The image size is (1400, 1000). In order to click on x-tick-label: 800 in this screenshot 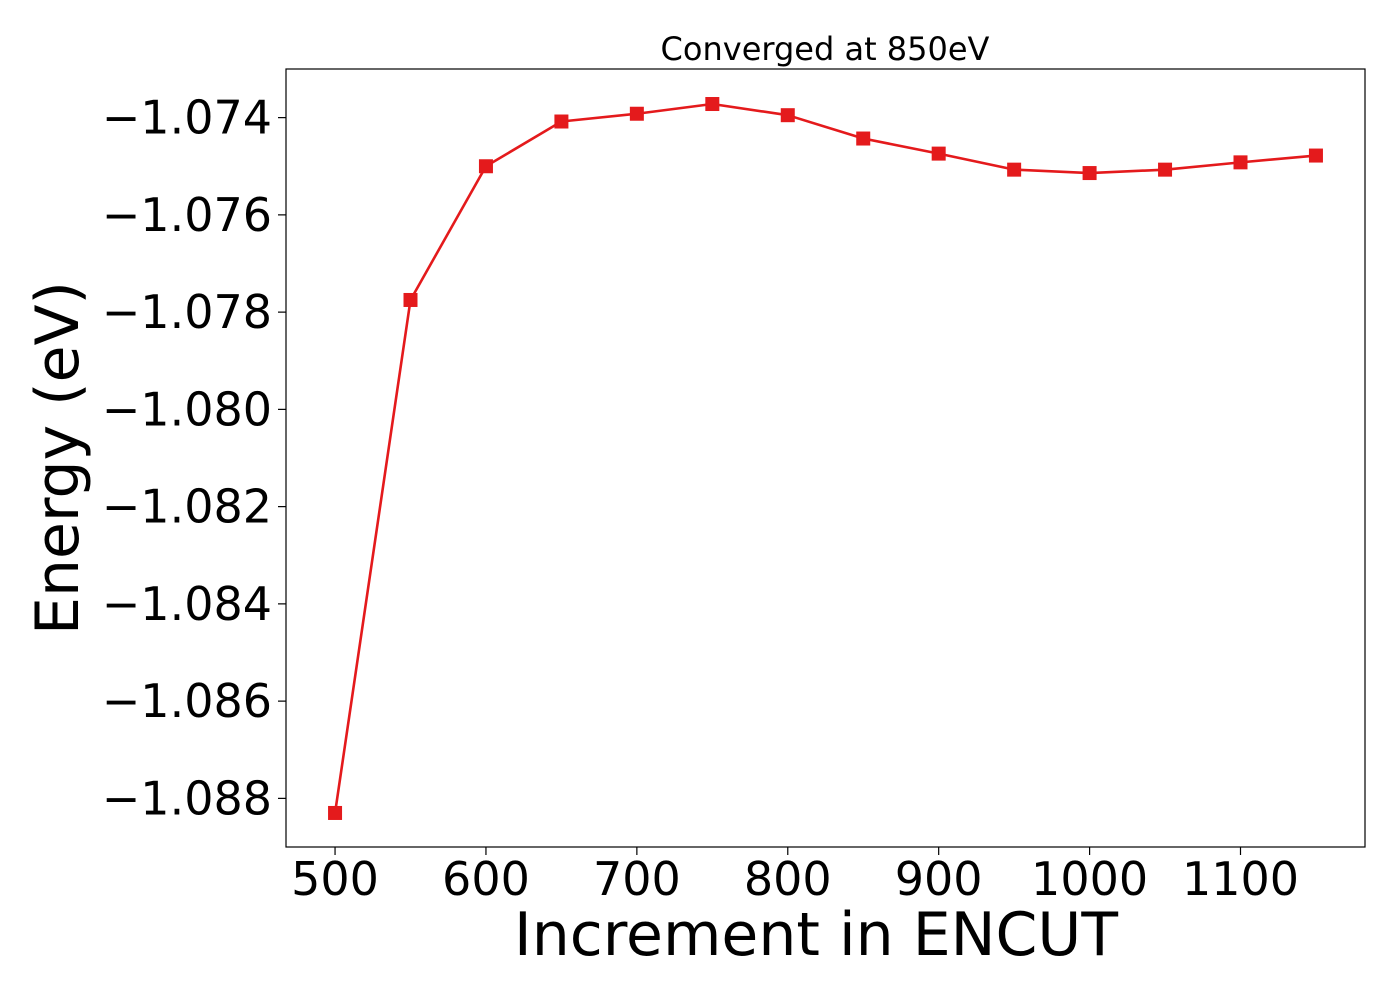, I will do `click(788, 879)`.